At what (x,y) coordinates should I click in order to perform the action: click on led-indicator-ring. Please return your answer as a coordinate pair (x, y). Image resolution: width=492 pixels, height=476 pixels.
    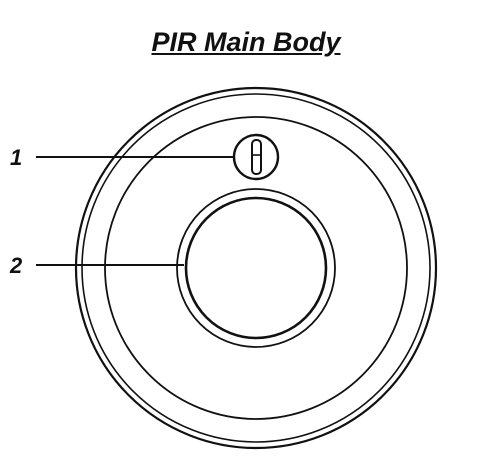
    Looking at the image, I should click on (256, 157).